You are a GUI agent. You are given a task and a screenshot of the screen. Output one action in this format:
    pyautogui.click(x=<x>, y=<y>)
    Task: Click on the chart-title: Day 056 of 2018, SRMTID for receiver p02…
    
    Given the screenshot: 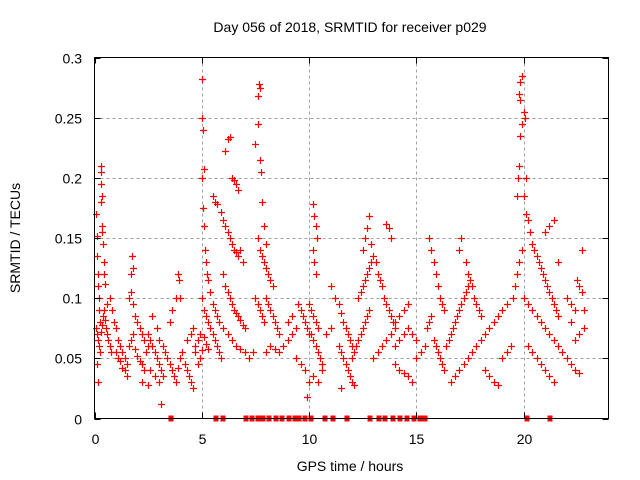 What is the action you would take?
    pyautogui.click(x=349, y=27)
    